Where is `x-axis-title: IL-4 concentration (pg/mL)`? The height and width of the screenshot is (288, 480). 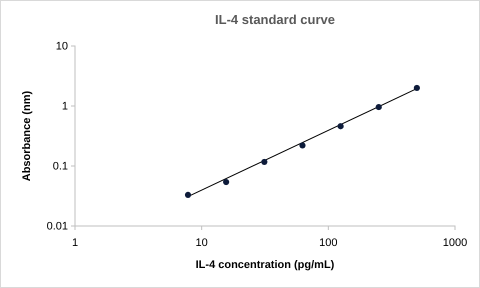
x-axis-title: IL-4 concentration (pg/mL) is located at coordinates (265, 265).